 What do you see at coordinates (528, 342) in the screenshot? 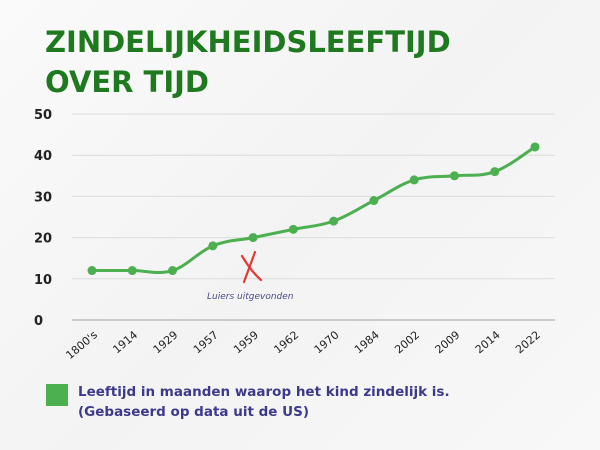
I see `x-tick-label: 2022` at bounding box center [528, 342].